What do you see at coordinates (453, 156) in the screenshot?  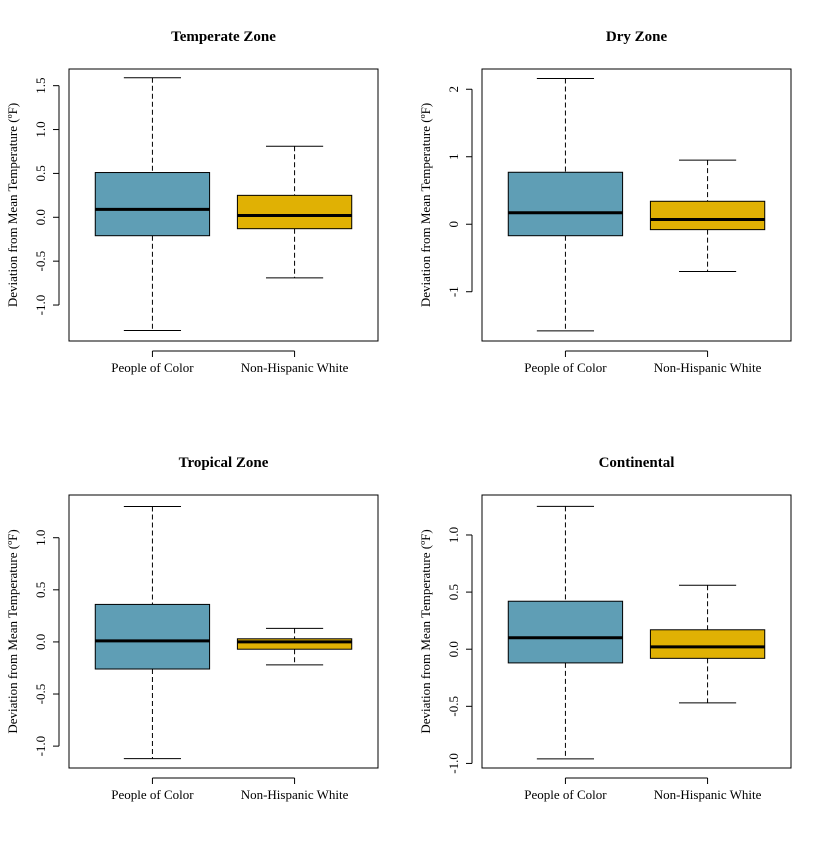 I see `y-tick-label: 1` at bounding box center [453, 156].